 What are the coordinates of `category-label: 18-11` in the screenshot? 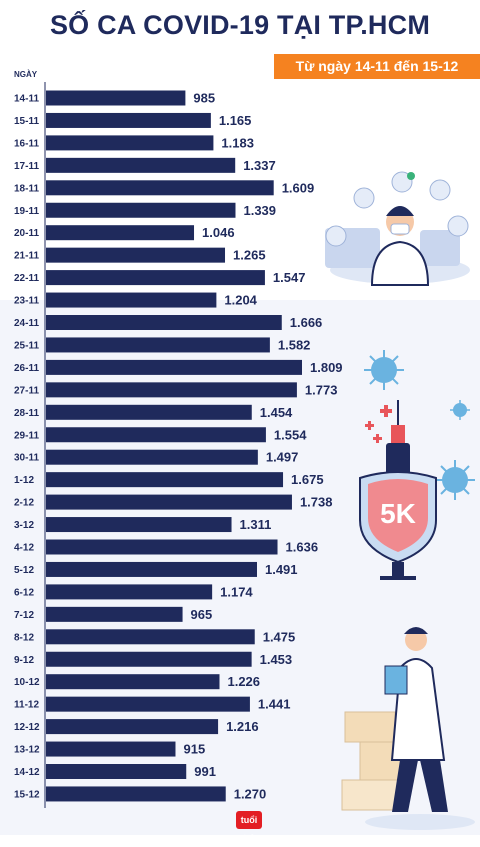 It's located at (26, 188).